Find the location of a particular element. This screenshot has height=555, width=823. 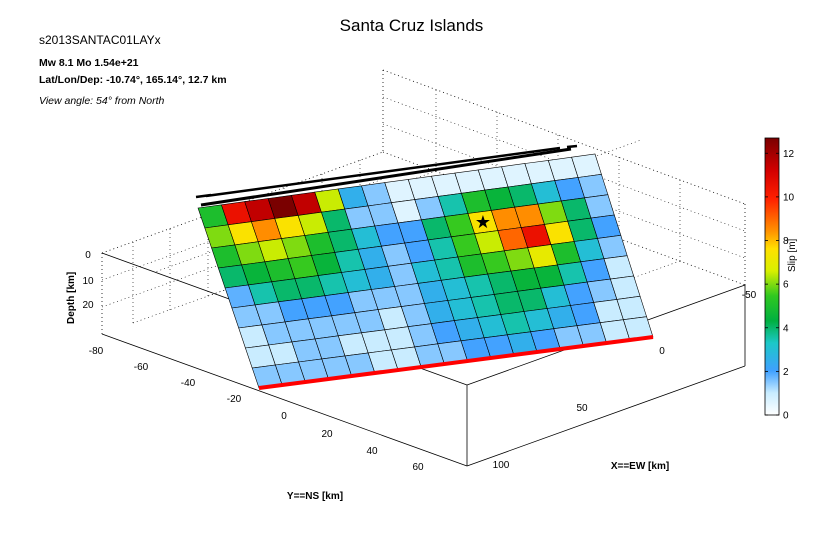

x-tick: -50 is located at coordinates (749, 295).